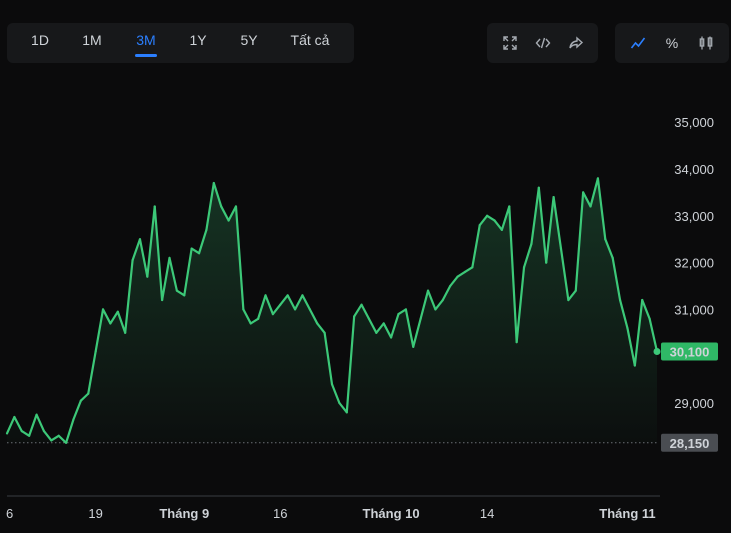  Describe the element at coordinates (310, 40) in the screenshot. I see `range-tab-label: Tất cả` at that location.